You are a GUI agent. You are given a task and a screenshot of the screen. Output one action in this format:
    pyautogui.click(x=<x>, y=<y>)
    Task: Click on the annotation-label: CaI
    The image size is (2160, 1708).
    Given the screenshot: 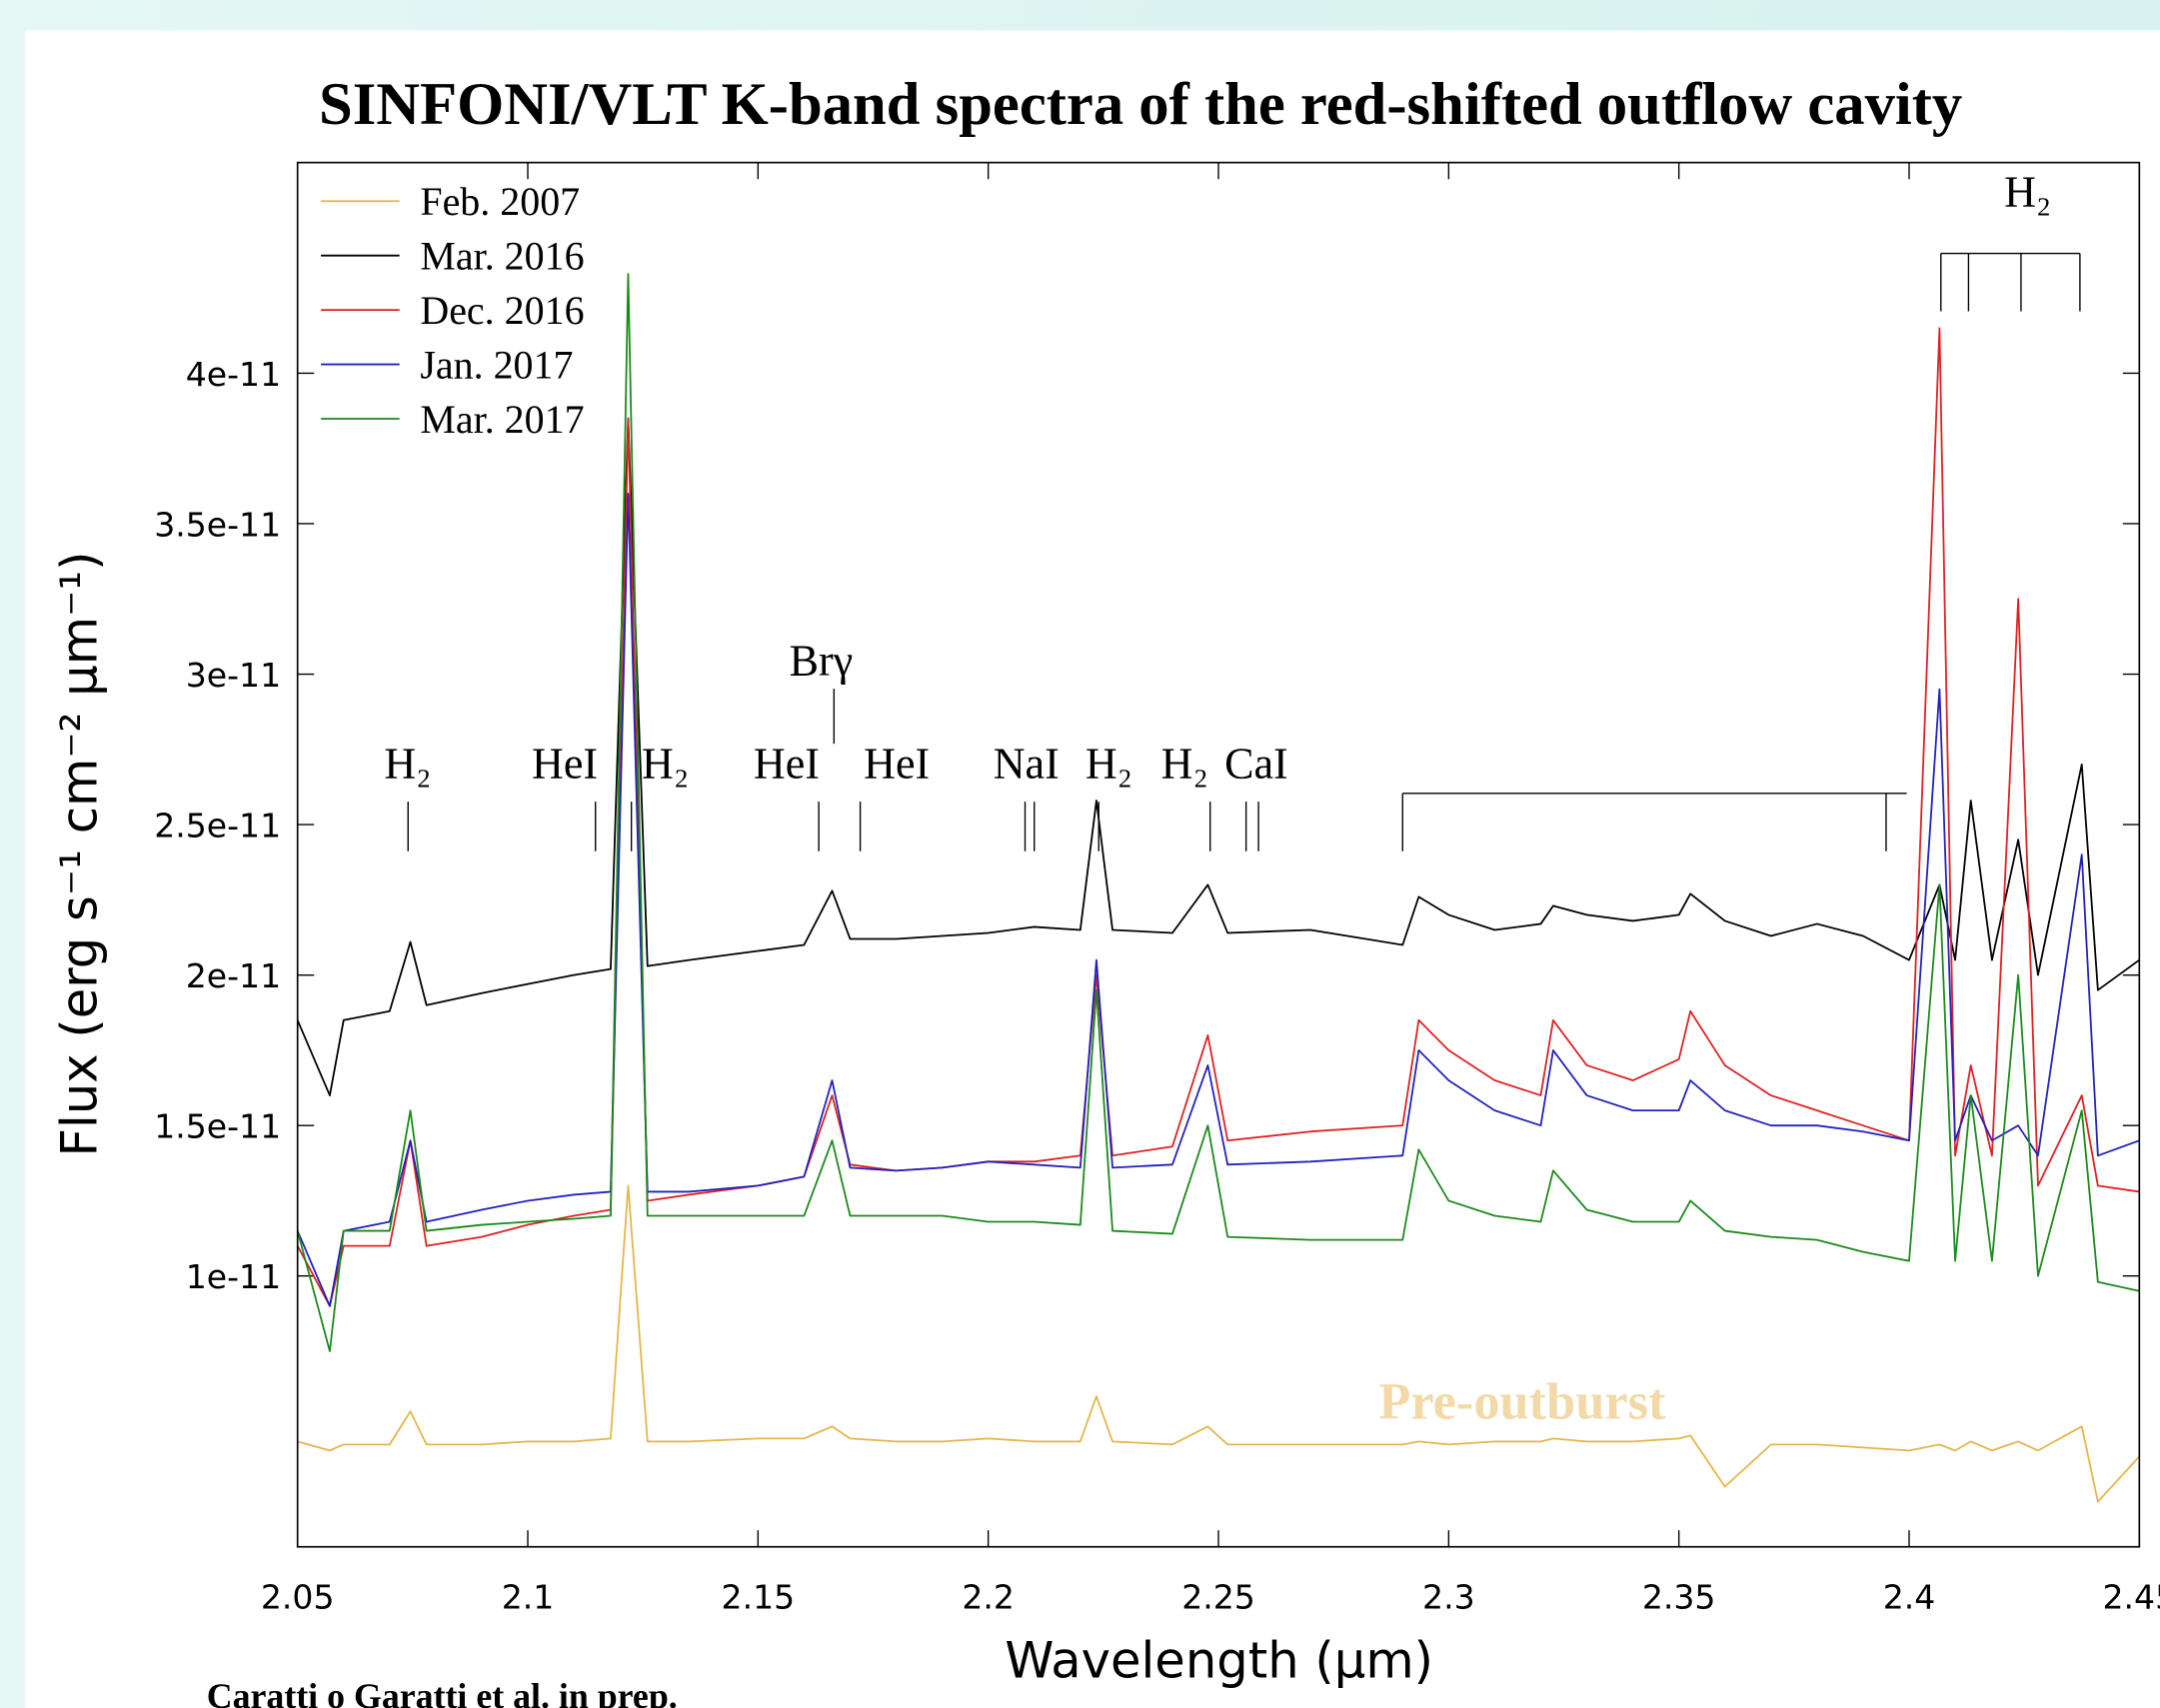 What is the action you would take?
    pyautogui.click(x=1256, y=764)
    